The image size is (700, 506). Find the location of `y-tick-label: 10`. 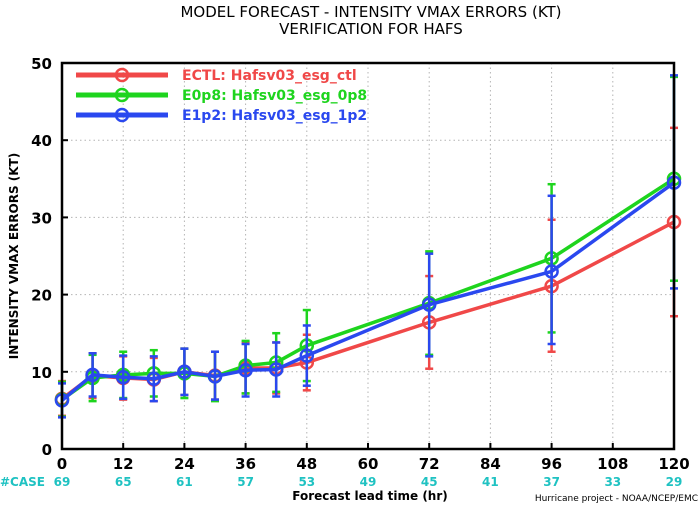

y-tick-label: 10 is located at coordinates (41, 373).